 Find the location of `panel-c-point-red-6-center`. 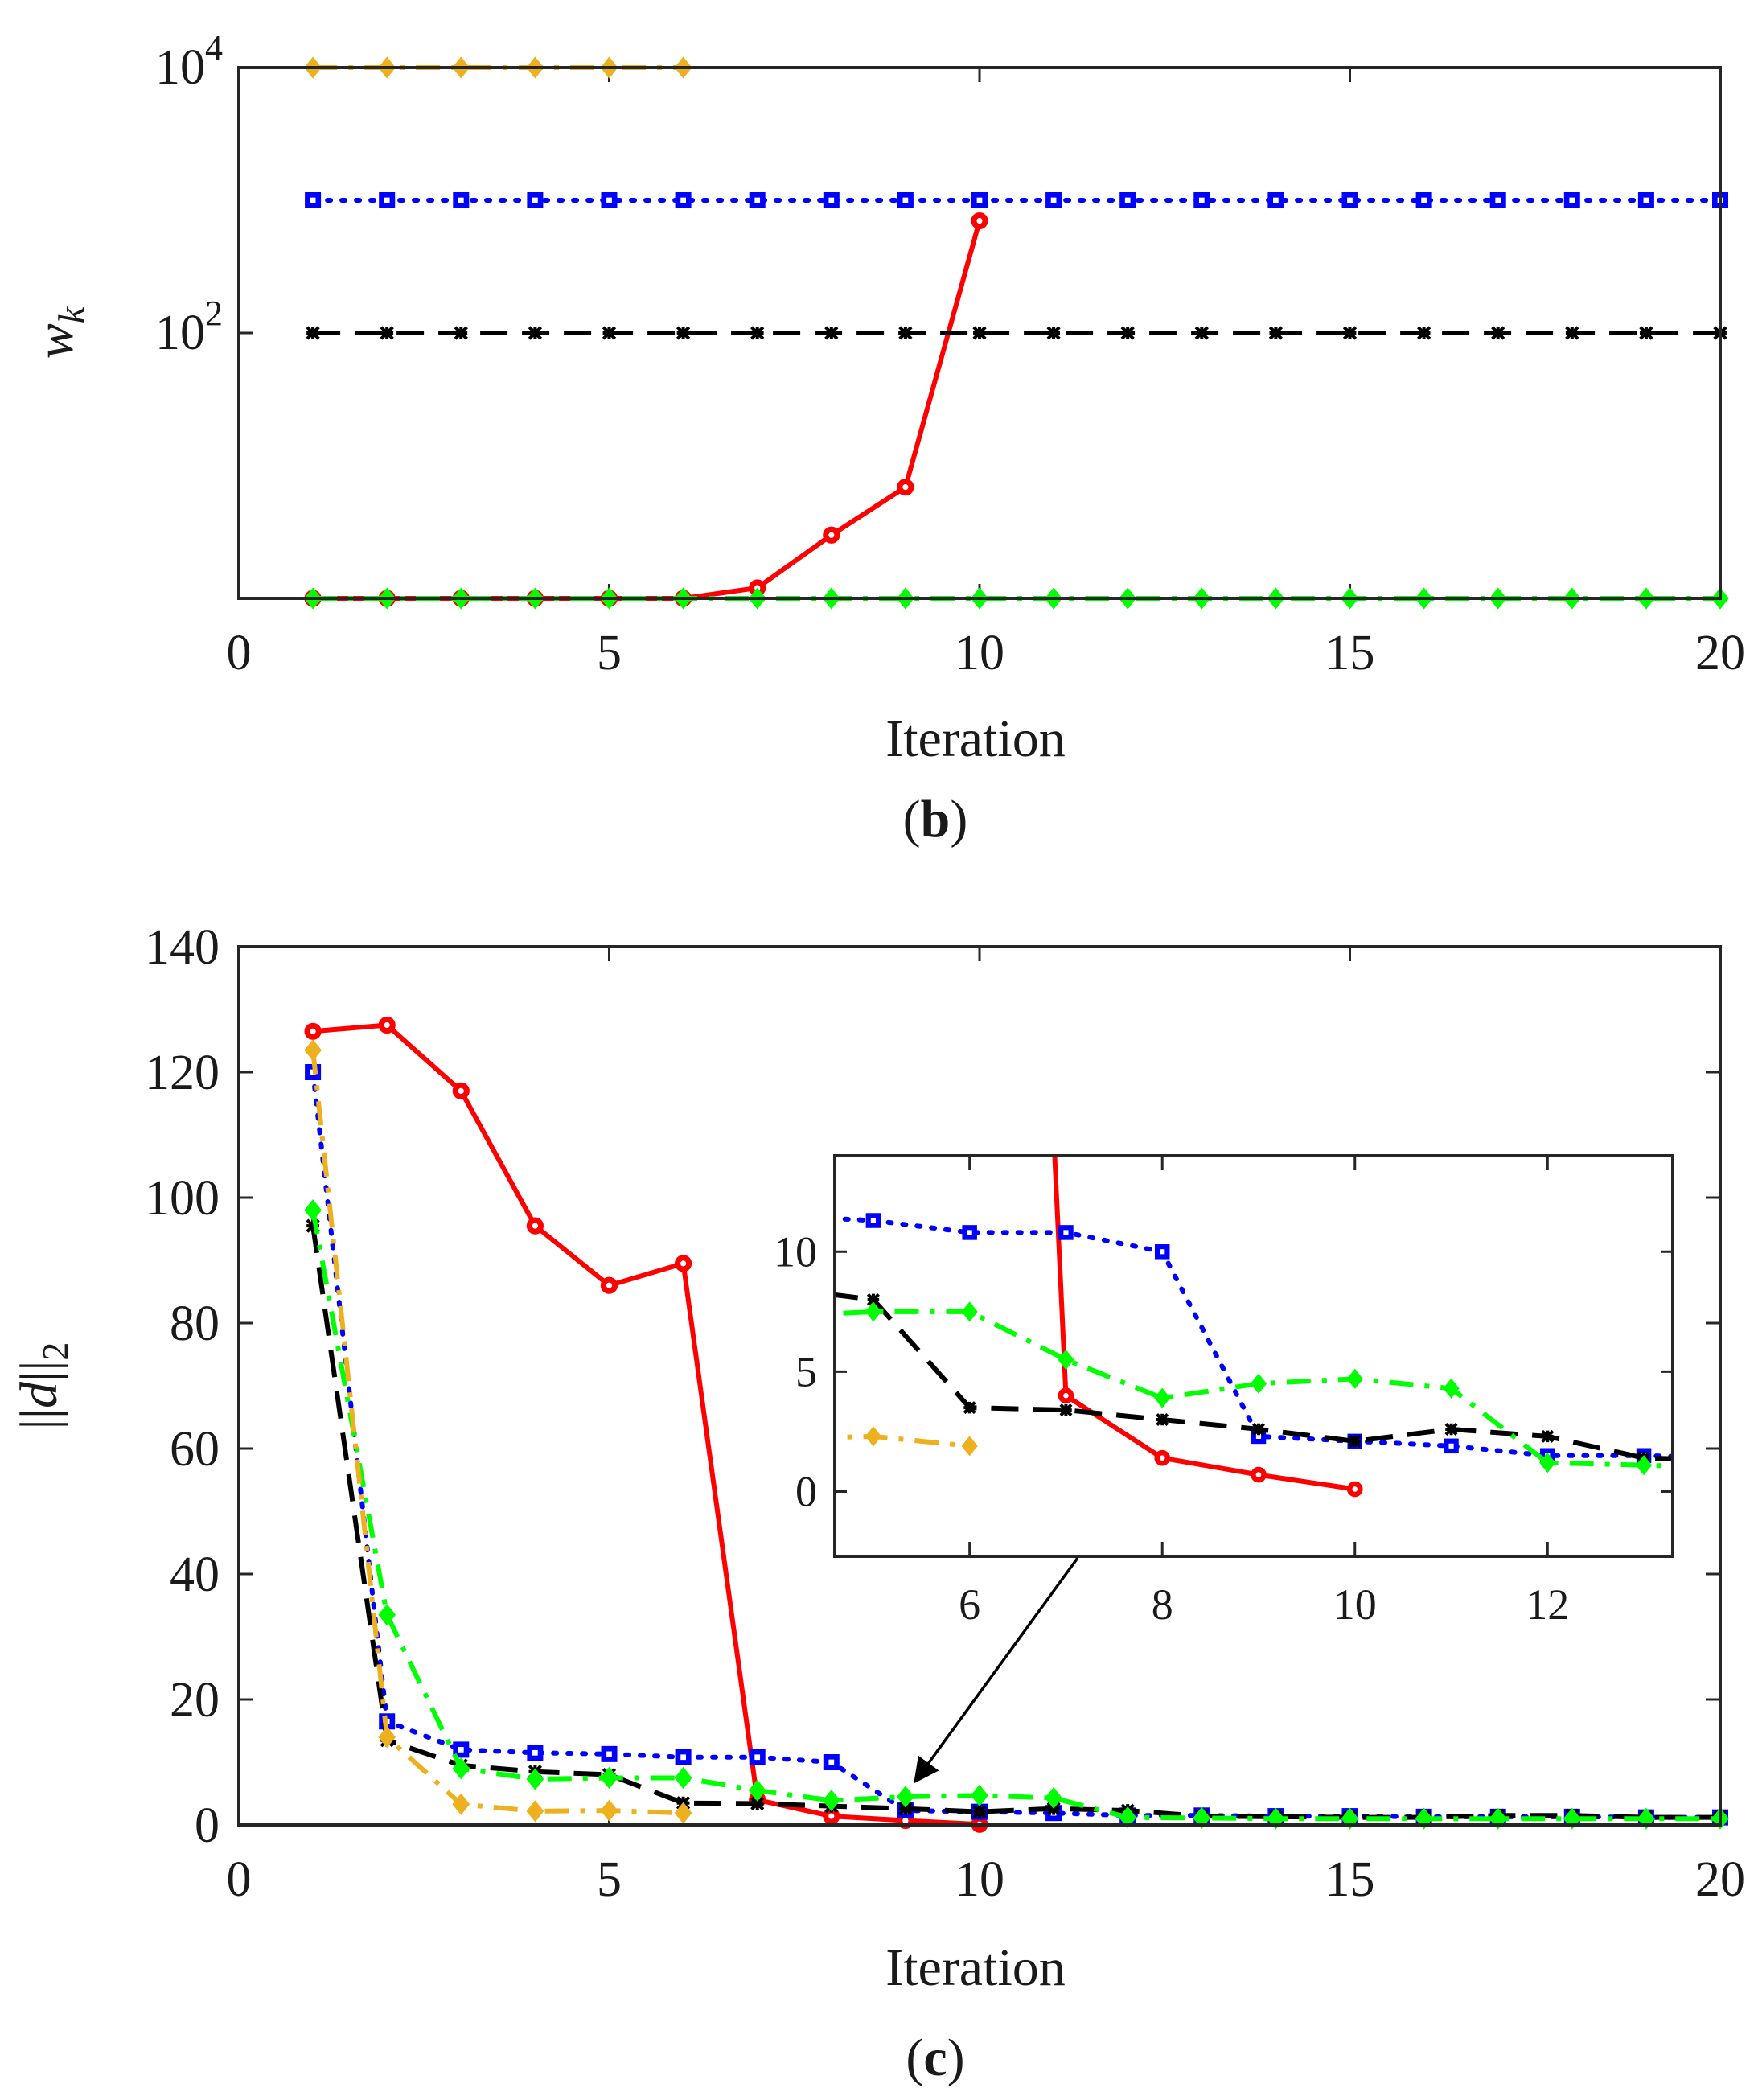

panel-c-point-red-6-center is located at coordinates (683, 1263).